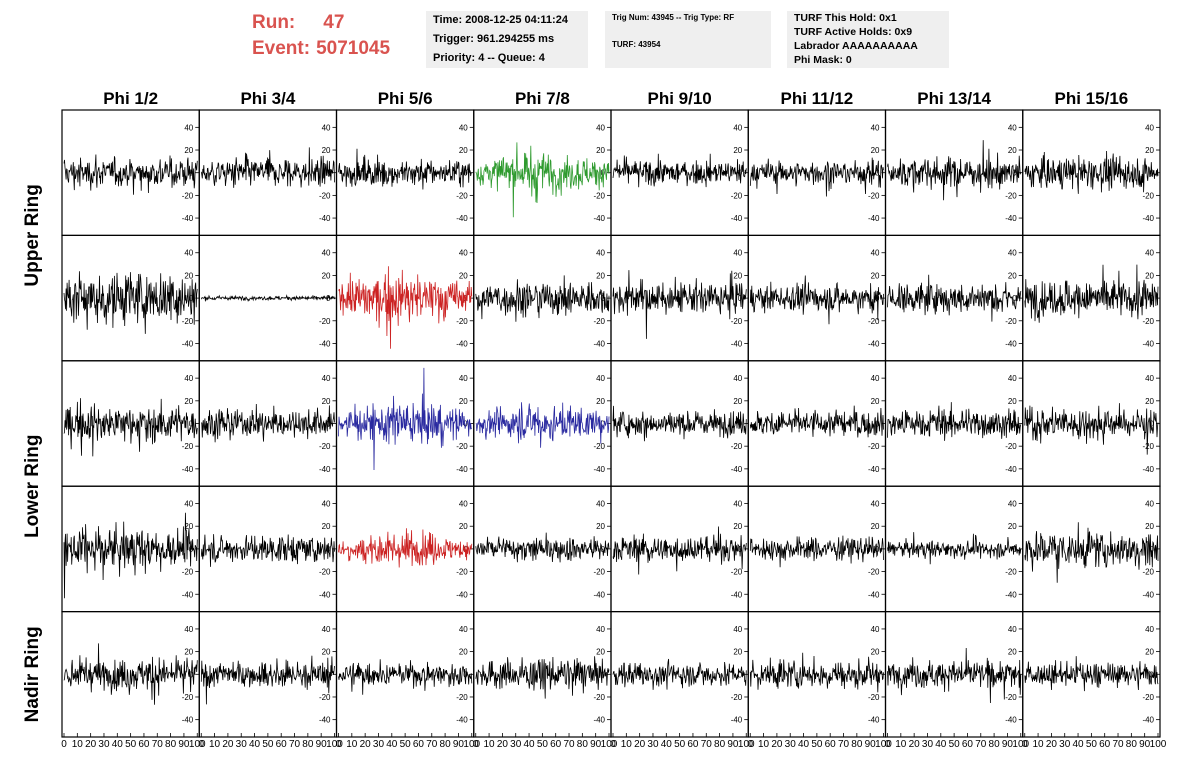 The height and width of the screenshot is (772, 1196). Describe the element at coordinates (489, 58) in the screenshot. I see `priority-text: Priority: 4 -- Queue: 4` at that location.